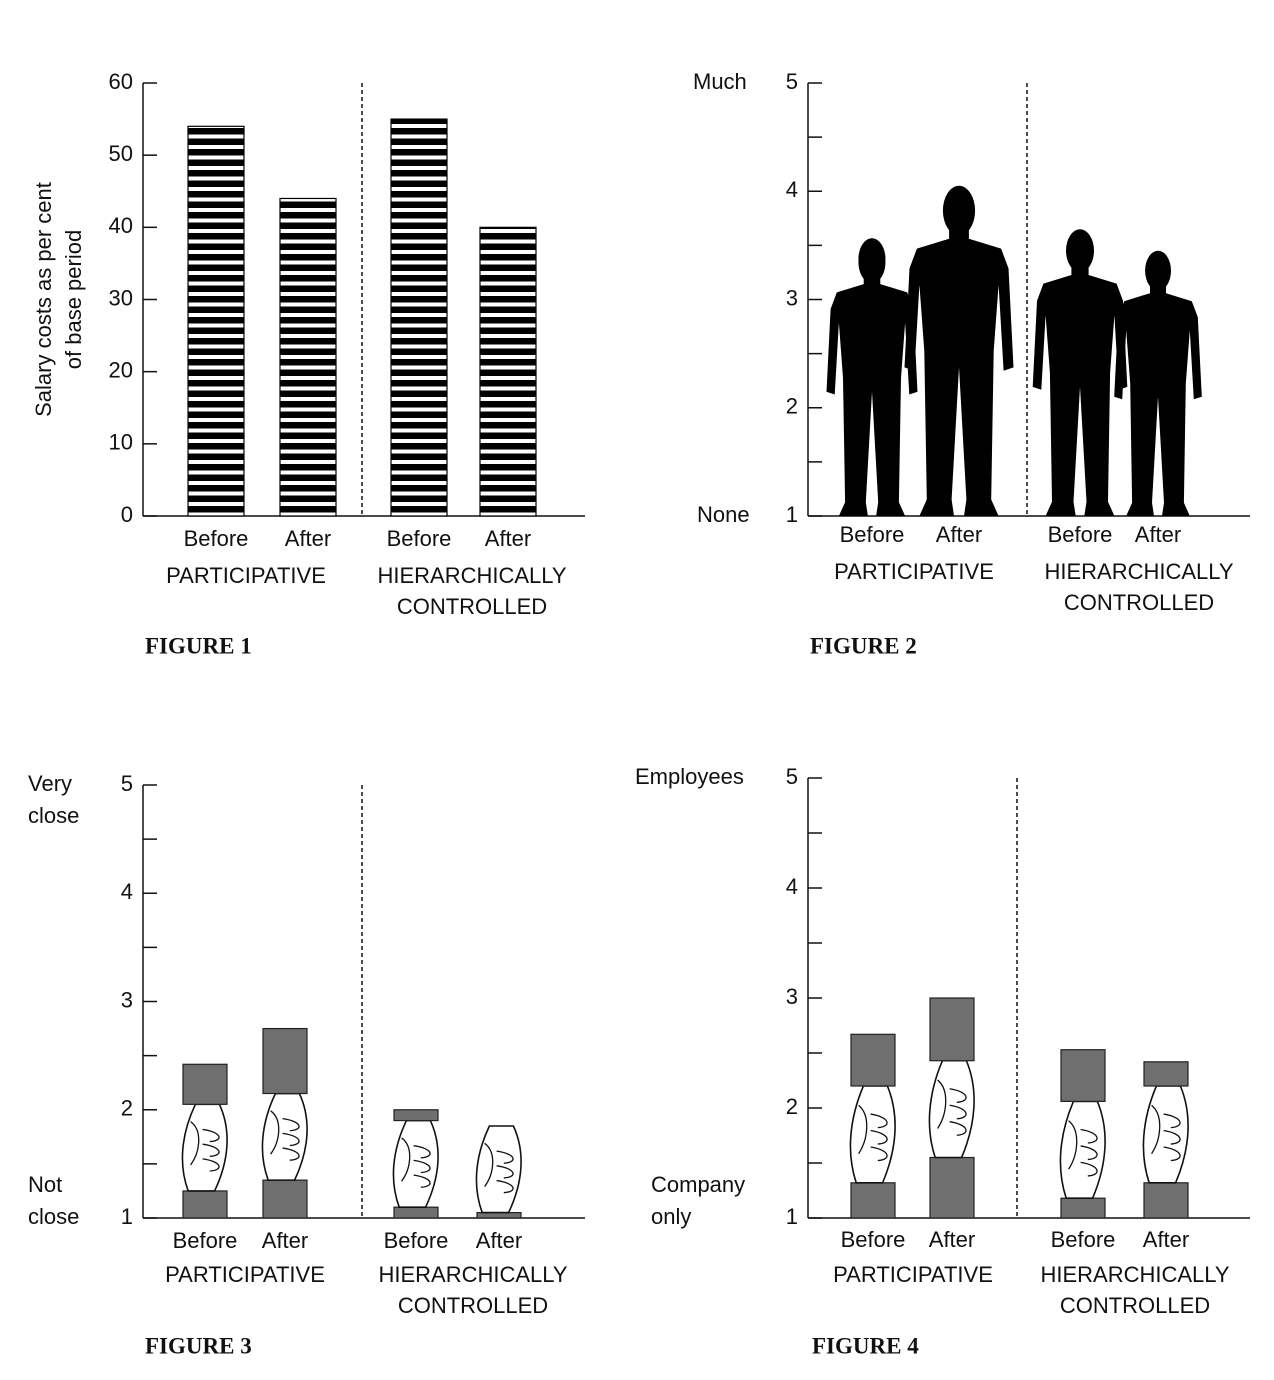 The image size is (1274, 1380). Describe the element at coordinates (121, 153) in the screenshot. I see `y-tick-label: 50` at that location.